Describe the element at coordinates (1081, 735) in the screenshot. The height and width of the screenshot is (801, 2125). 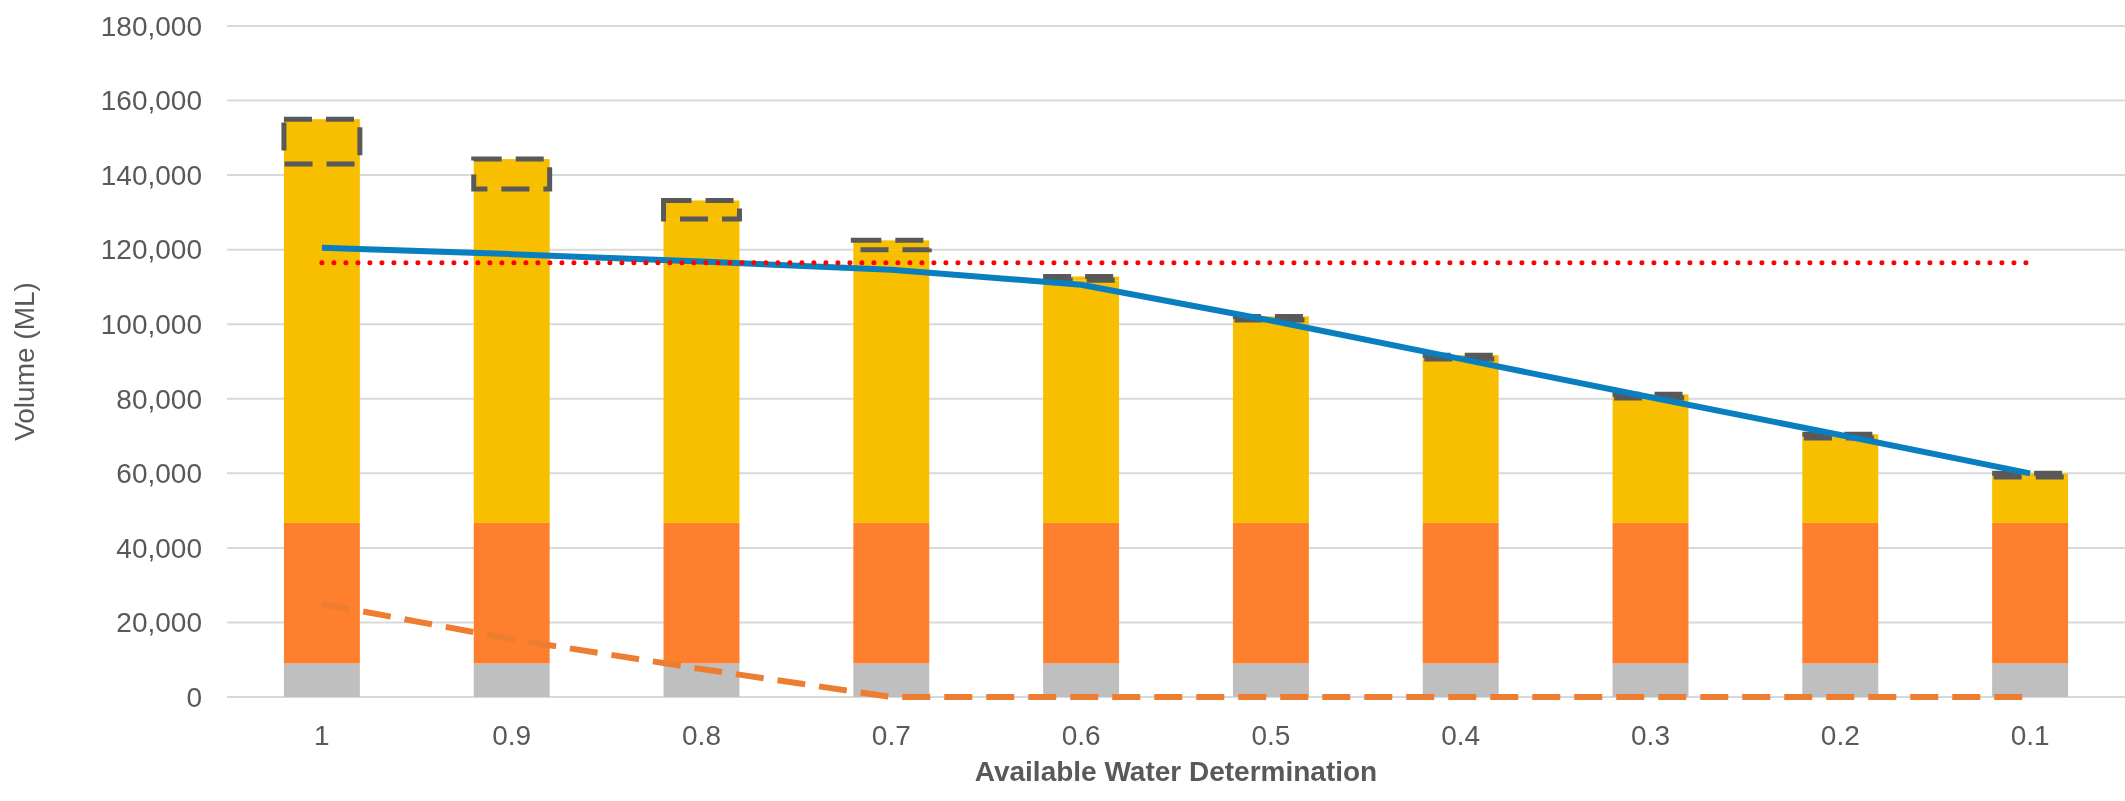
I see `x-tick-label: 0.6` at that location.